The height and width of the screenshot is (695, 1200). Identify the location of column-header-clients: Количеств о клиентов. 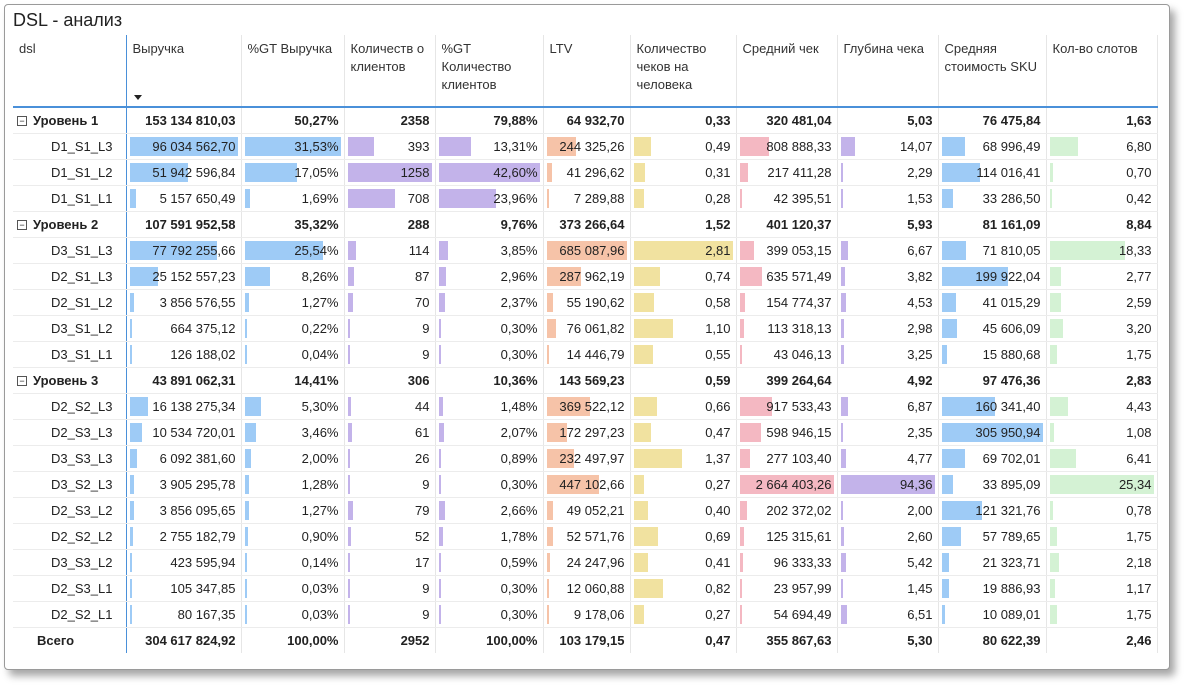
(390, 71).